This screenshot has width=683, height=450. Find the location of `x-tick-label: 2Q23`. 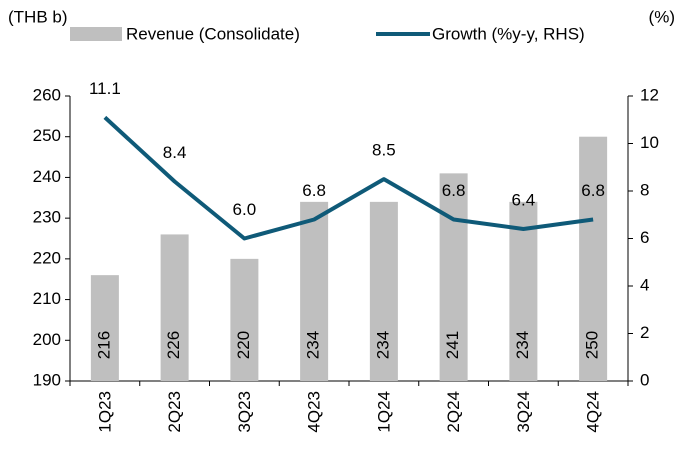

x-tick-label: 2Q23 is located at coordinates (174, 412).